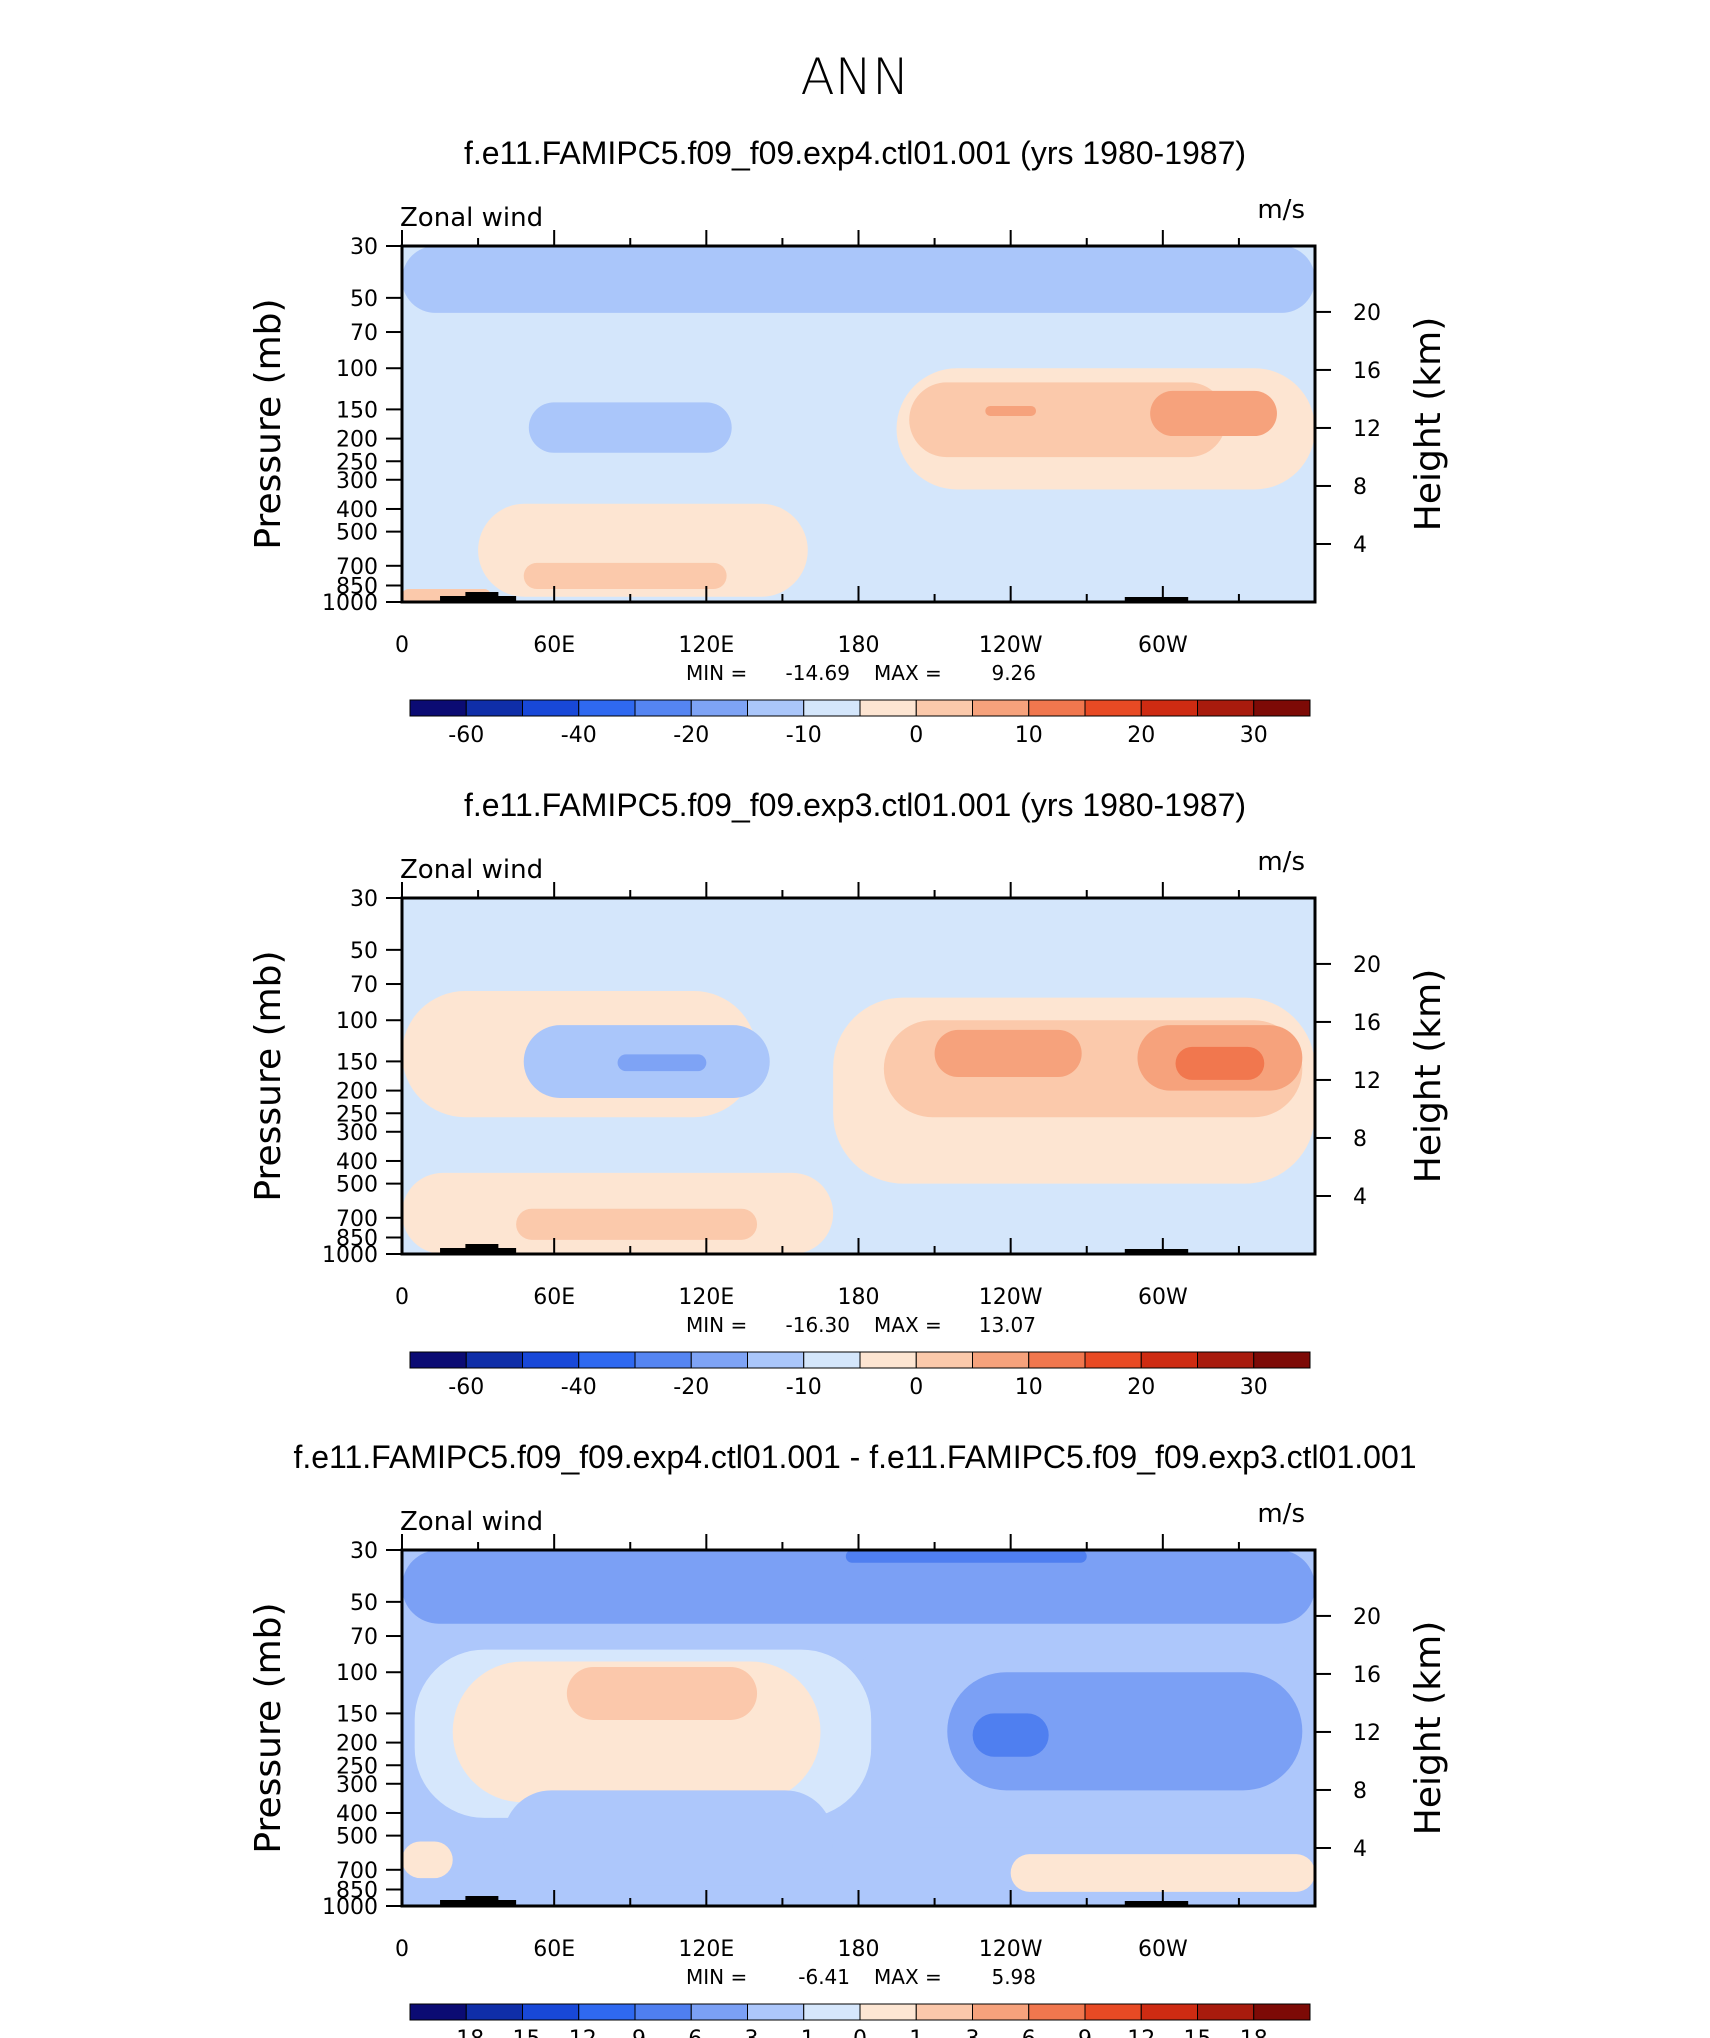 Image resolution: width=1710 pixels, height=2038 pixels. Describe the element at coordinates (1141, 735) in the screenshot. I see `colorbar-label: 20` at that location.